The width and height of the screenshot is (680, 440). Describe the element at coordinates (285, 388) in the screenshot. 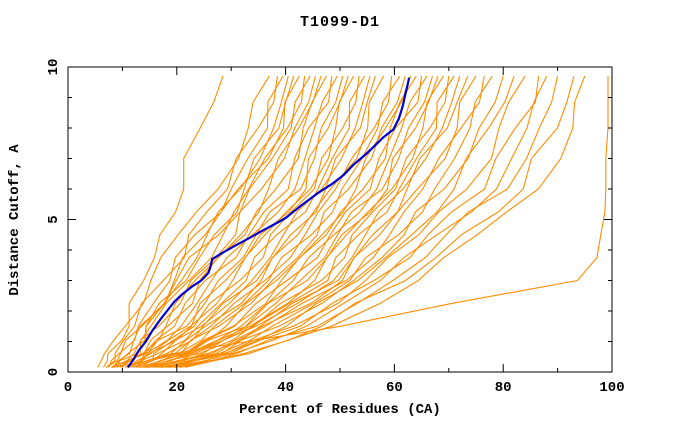

I see `x-tick-label: 40` at that location.